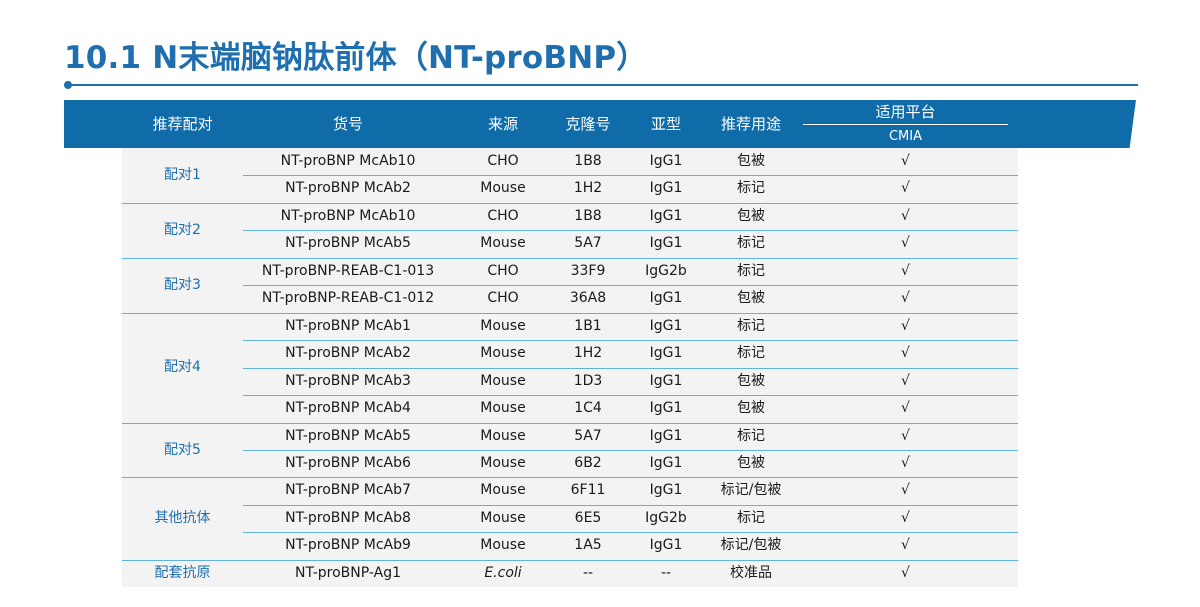 The height and width of the screenshot is (607, 1200). Describe the element at coordinates (348, 161) in the screenshot. I see `cell-catalog: NT-proBNP McAb10` at that location.